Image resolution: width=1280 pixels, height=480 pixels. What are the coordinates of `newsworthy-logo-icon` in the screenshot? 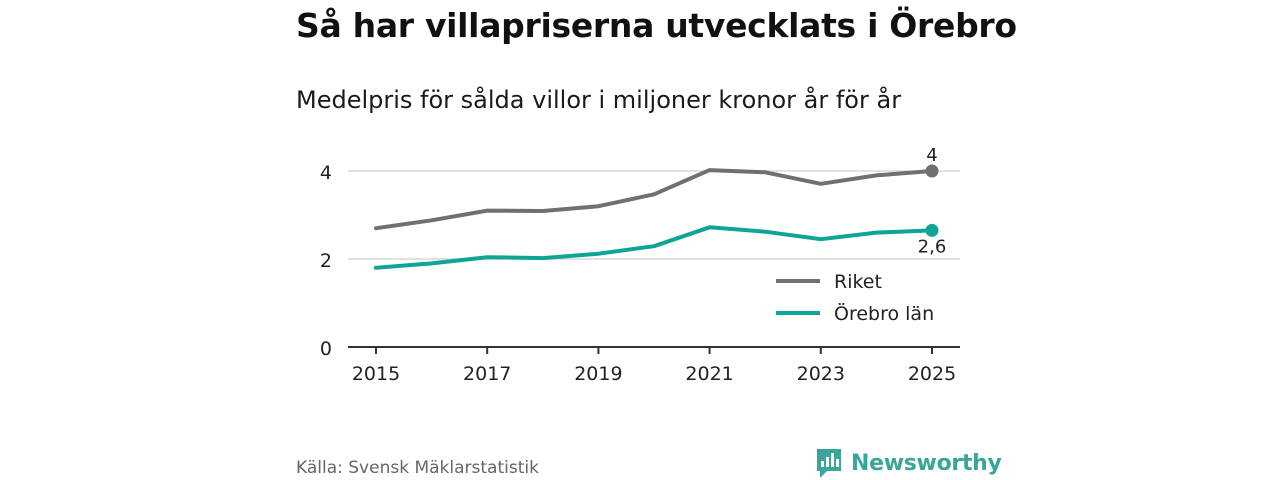 It's located at (829, 463).